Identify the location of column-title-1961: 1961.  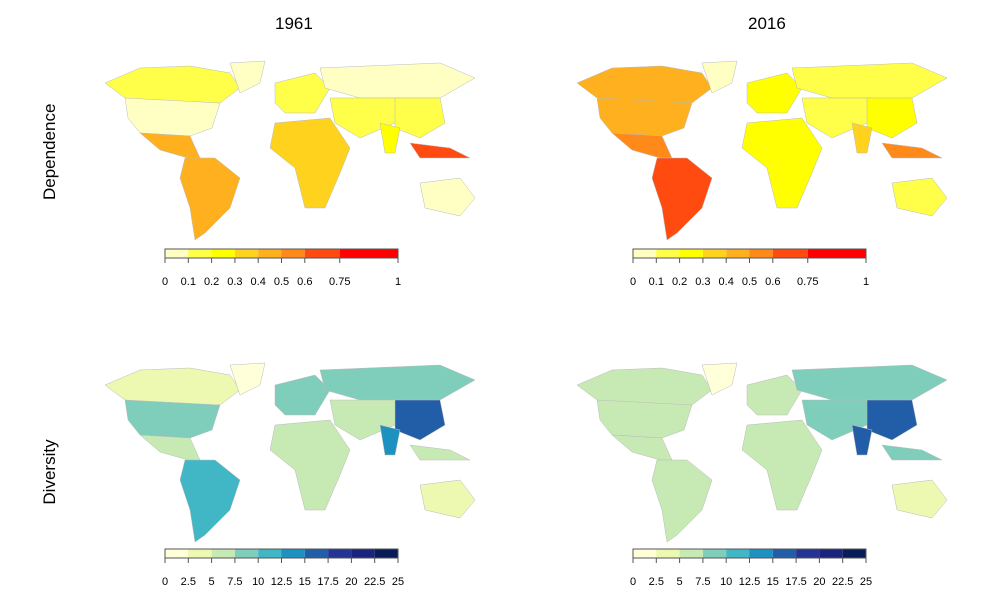
(294, 23).